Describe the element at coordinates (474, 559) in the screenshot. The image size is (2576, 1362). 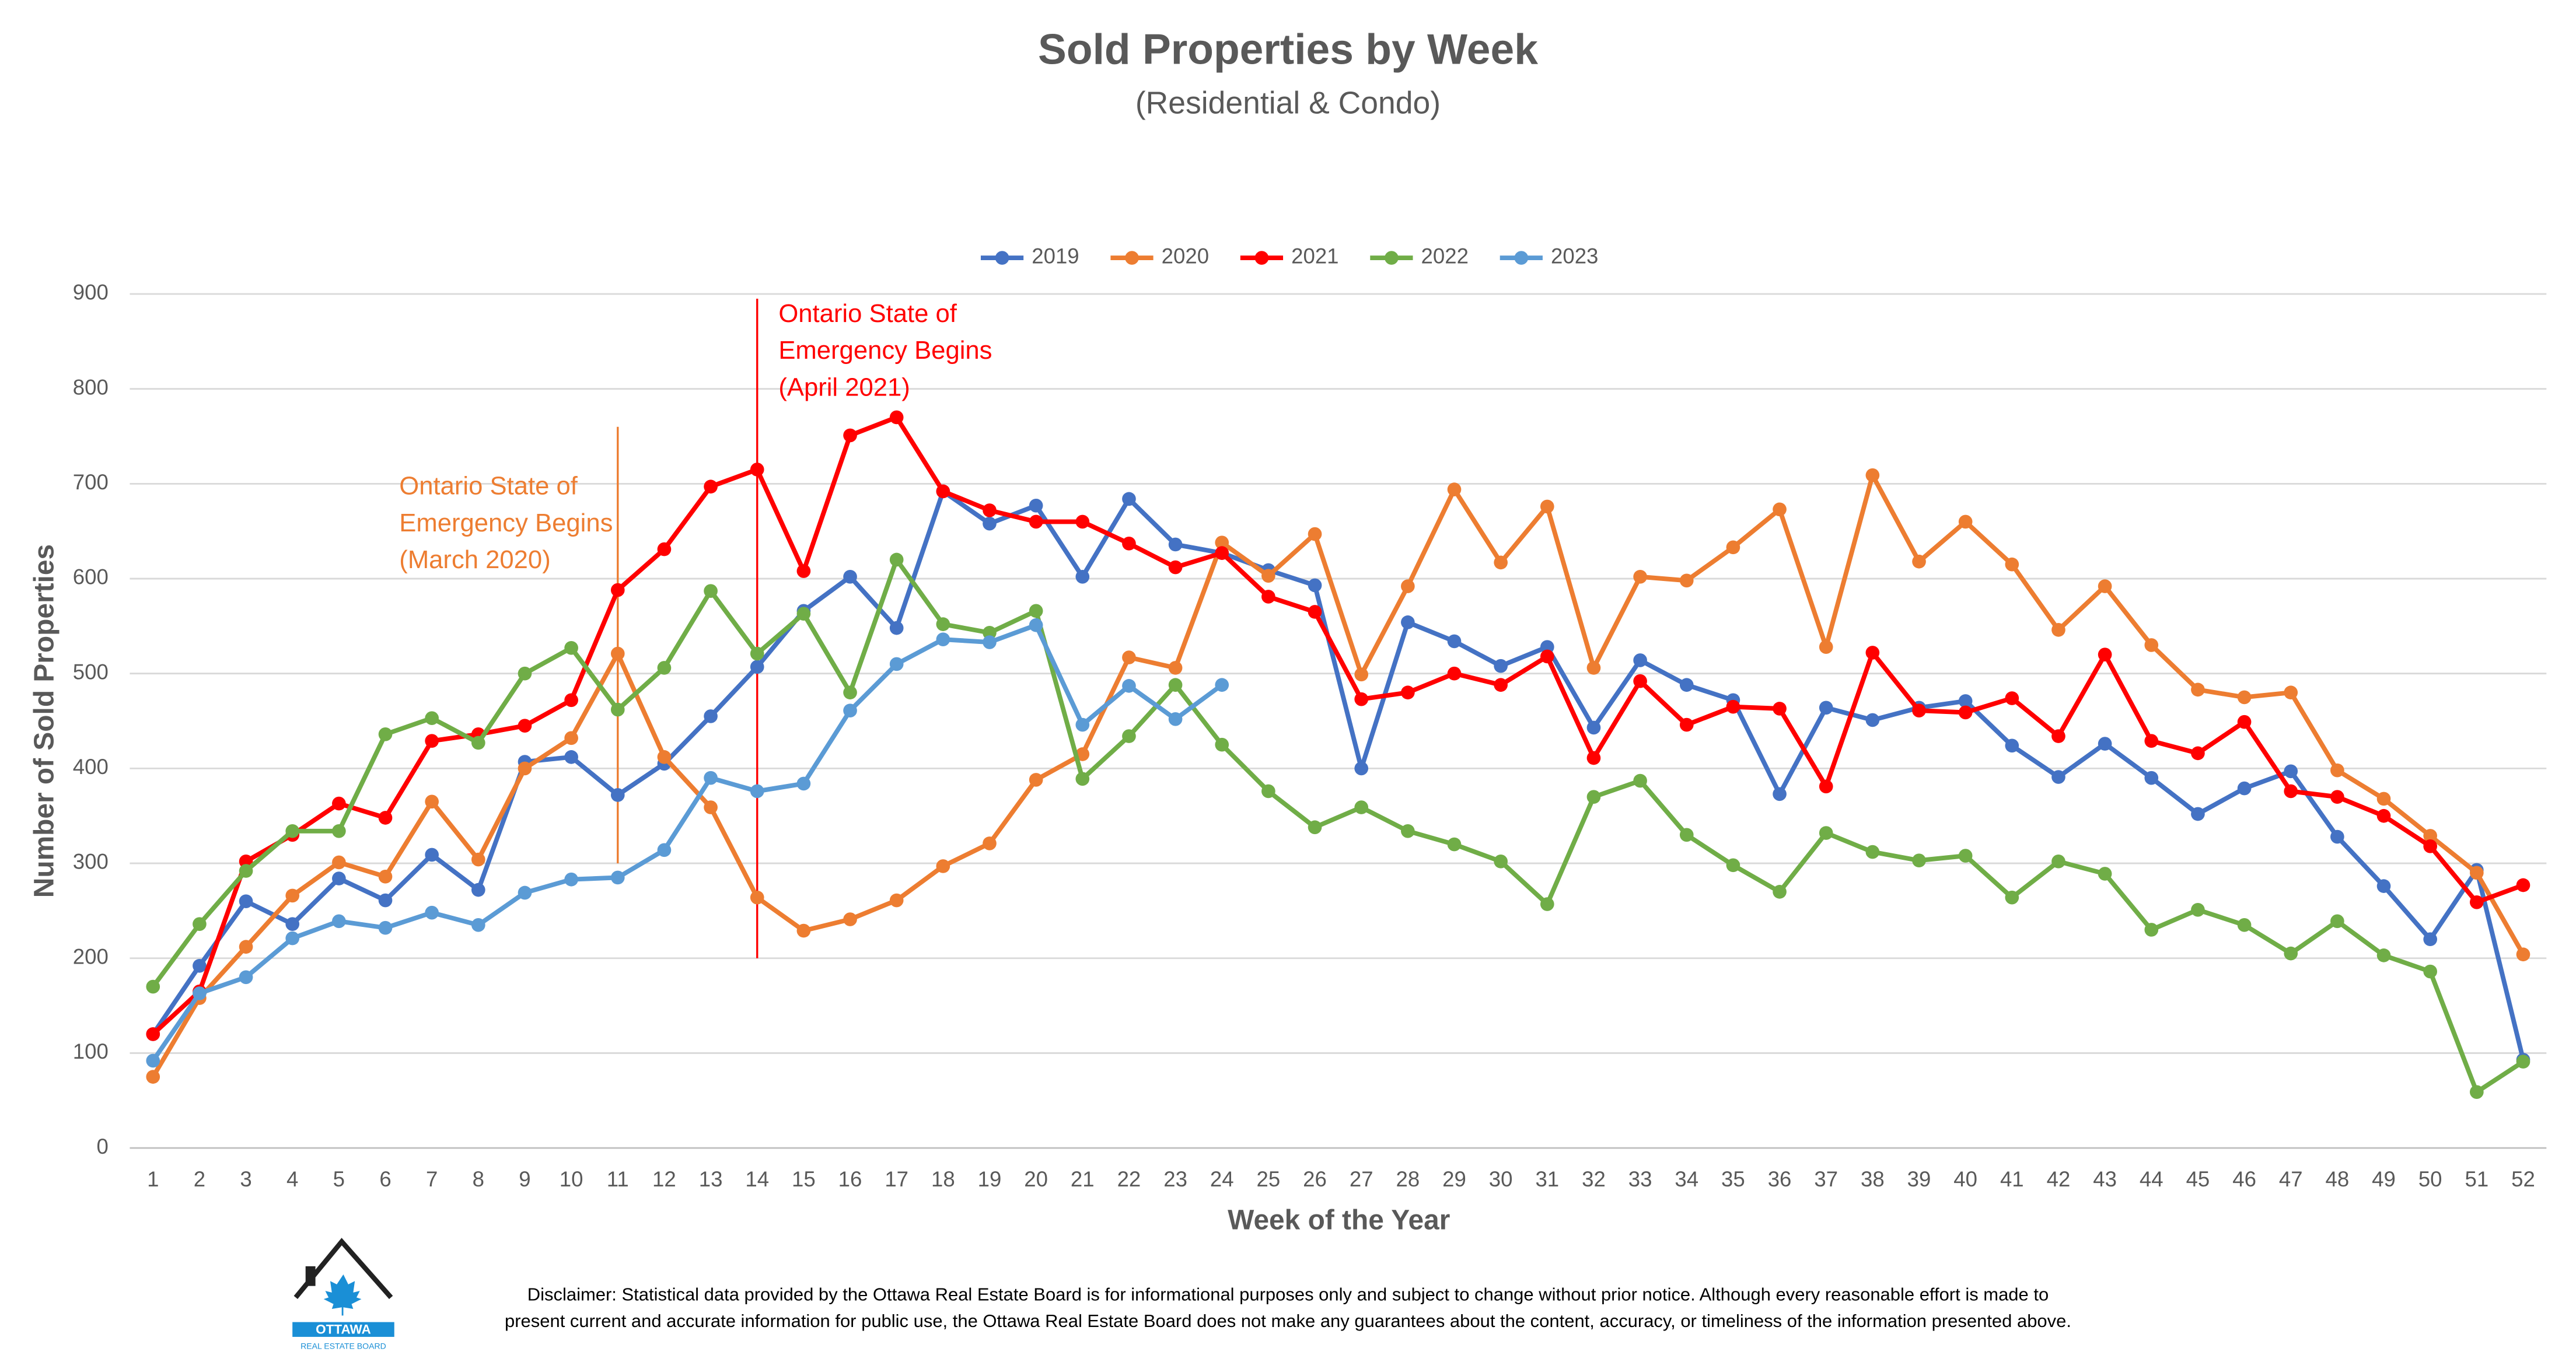
I see `annotation-text: (March 2020)` at that location.